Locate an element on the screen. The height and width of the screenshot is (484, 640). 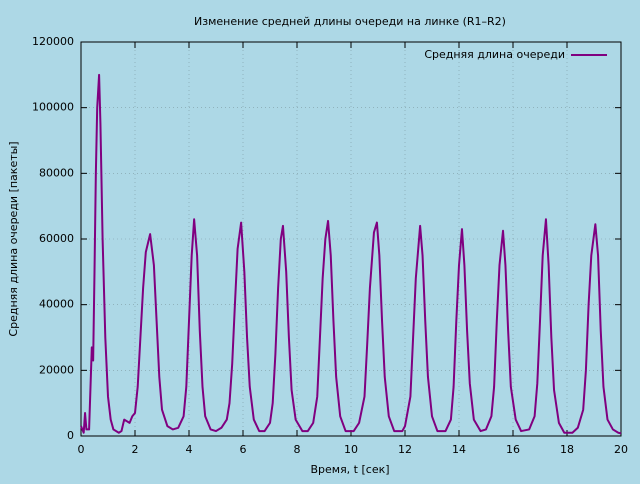
y-tick-label: 0 is located at coordinates (70, 435).